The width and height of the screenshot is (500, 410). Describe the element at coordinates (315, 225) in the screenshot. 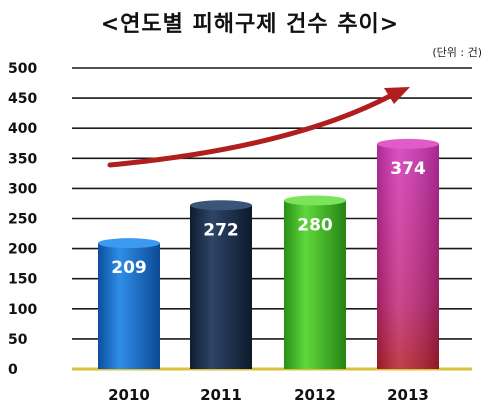

I see `data-label: 280` at that location.